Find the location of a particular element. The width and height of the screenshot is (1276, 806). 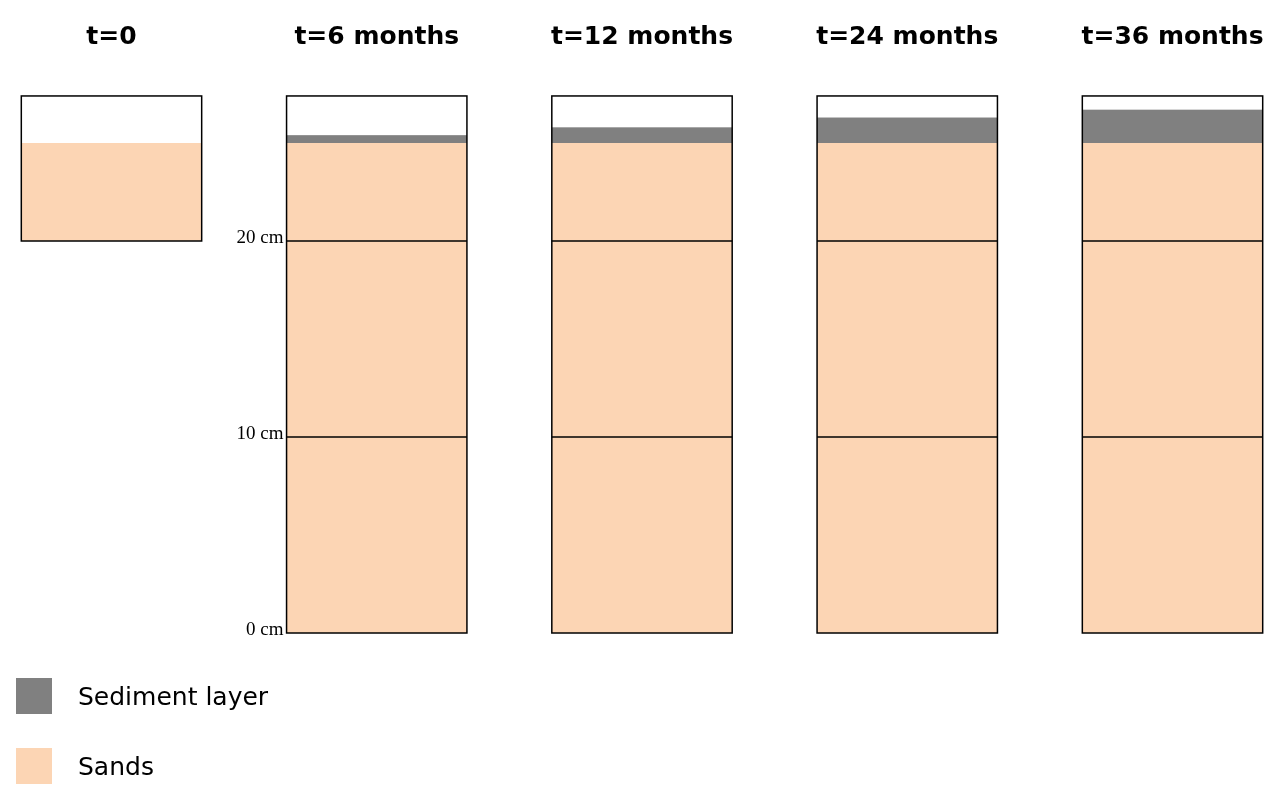

x-tick-label: t=6 months is located at coordinates (377, 35).